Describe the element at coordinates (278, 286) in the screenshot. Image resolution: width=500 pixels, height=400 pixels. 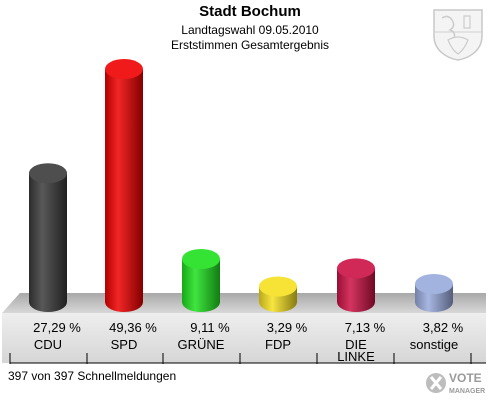
I see `bar-top-fdp` at that location.